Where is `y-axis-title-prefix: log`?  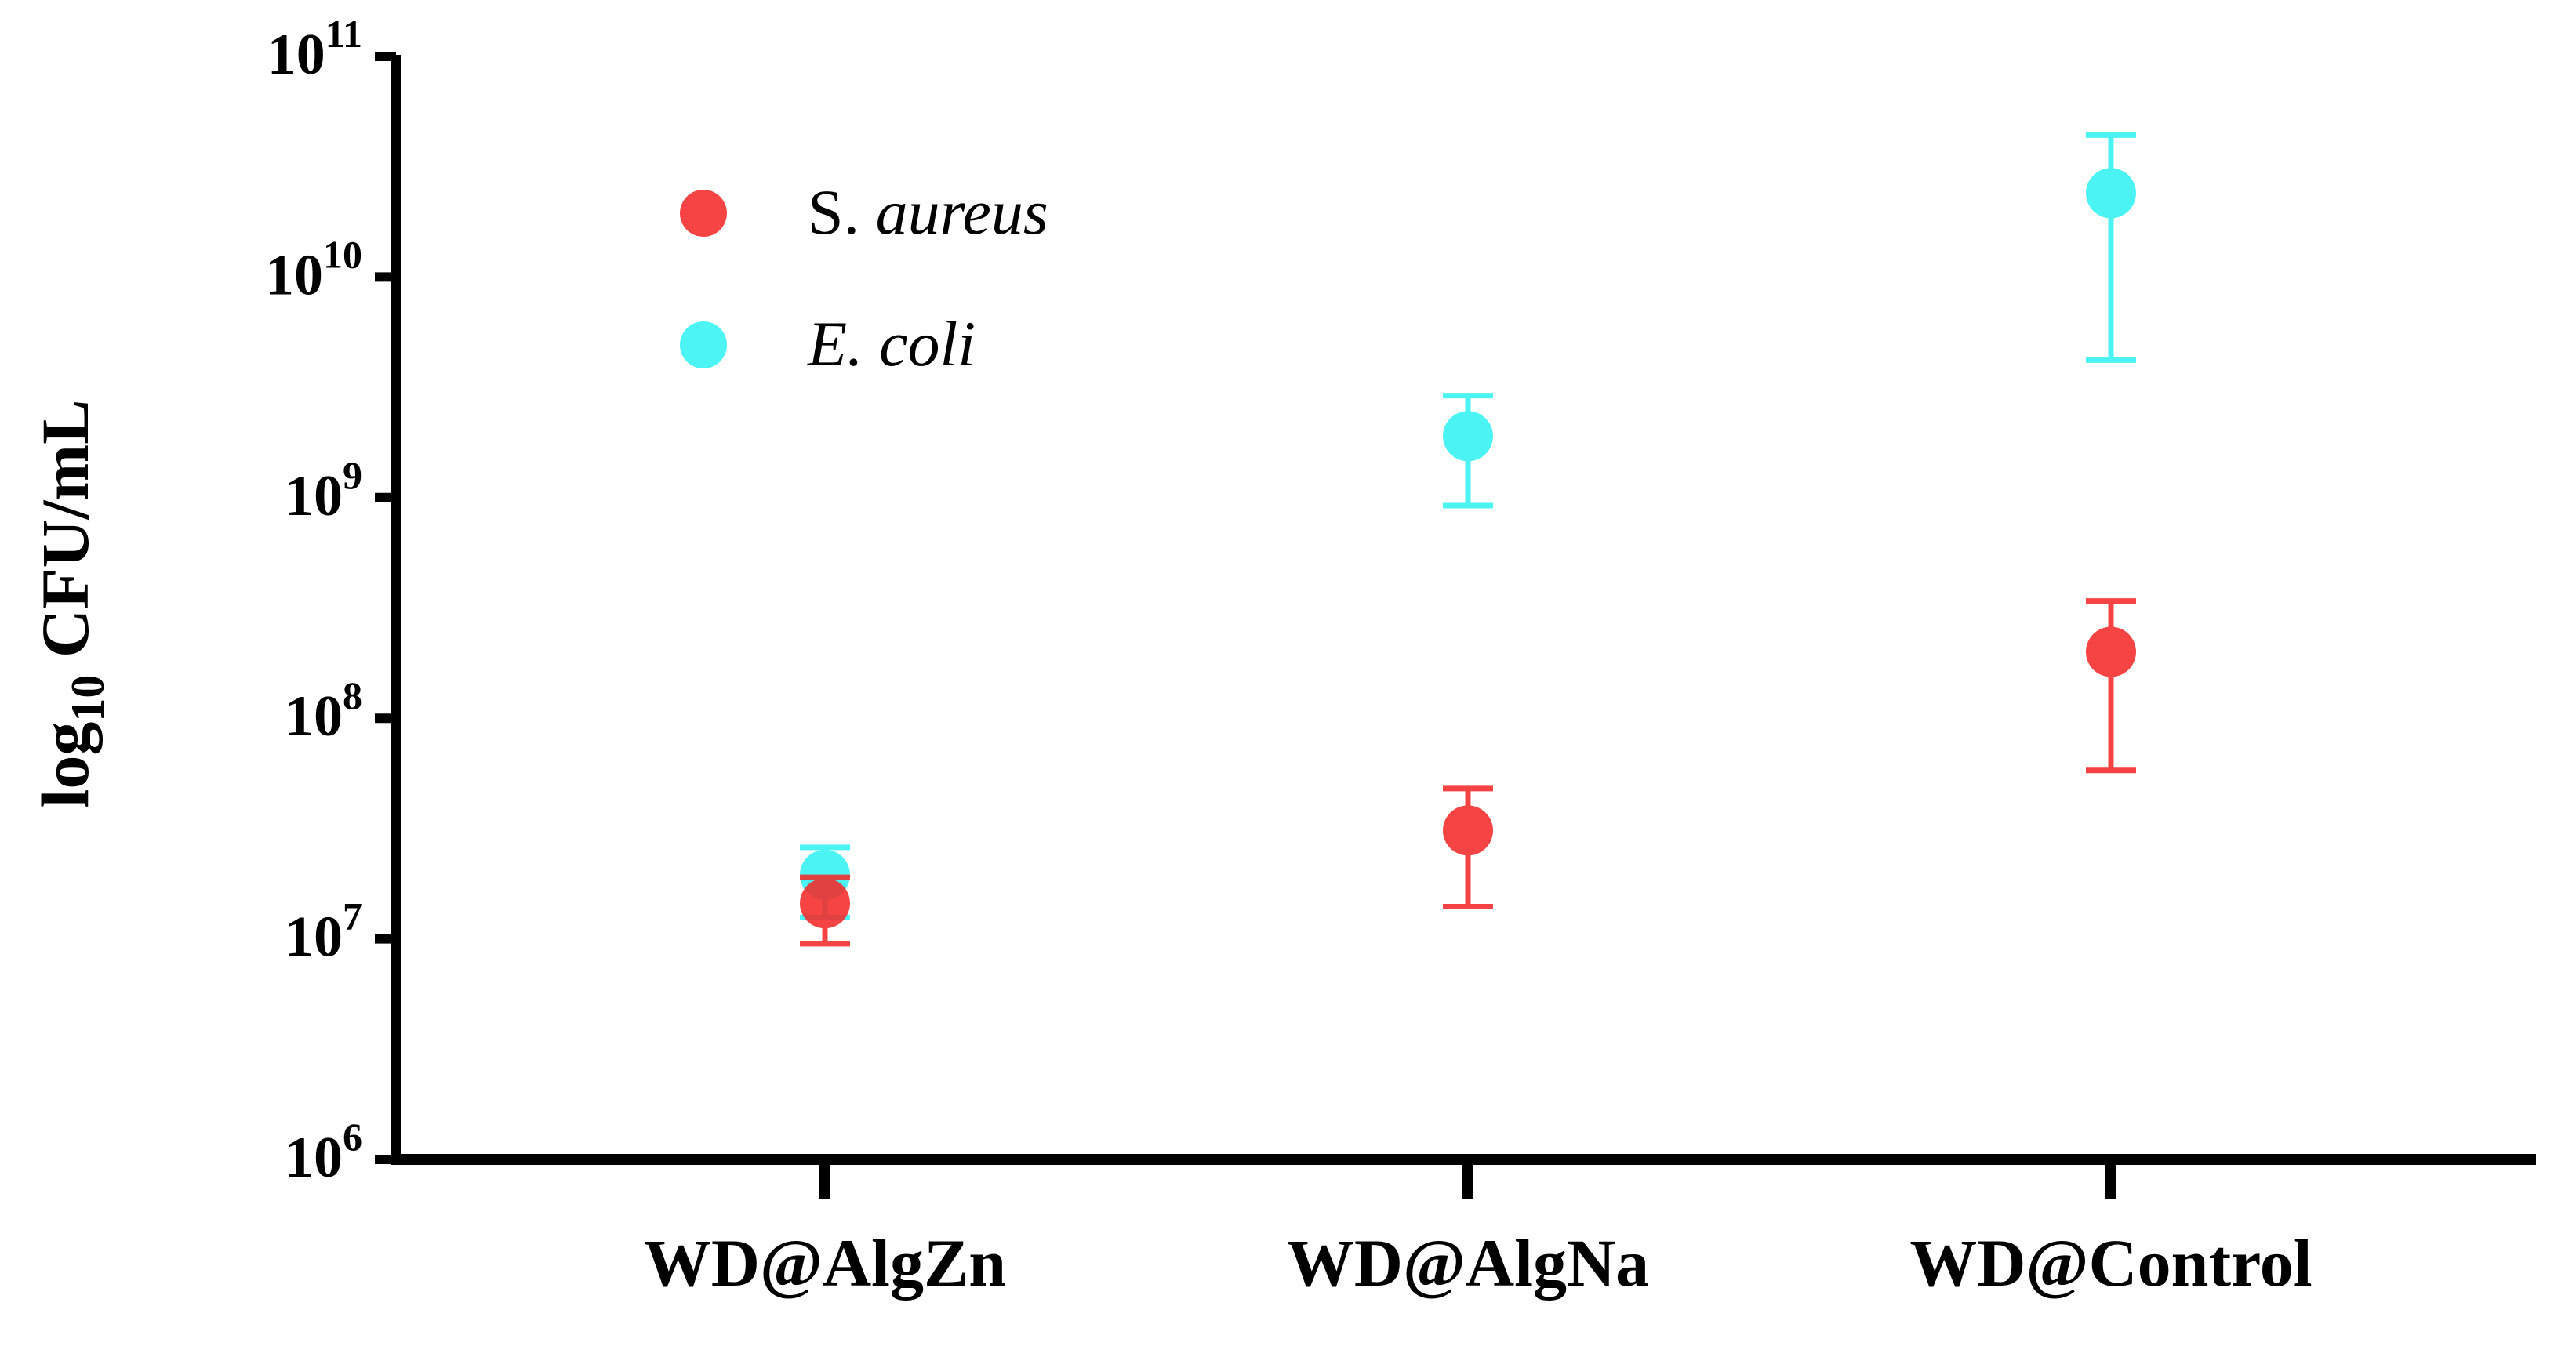 y-axis-title-prefix: log is located at coordinates (65, 765).